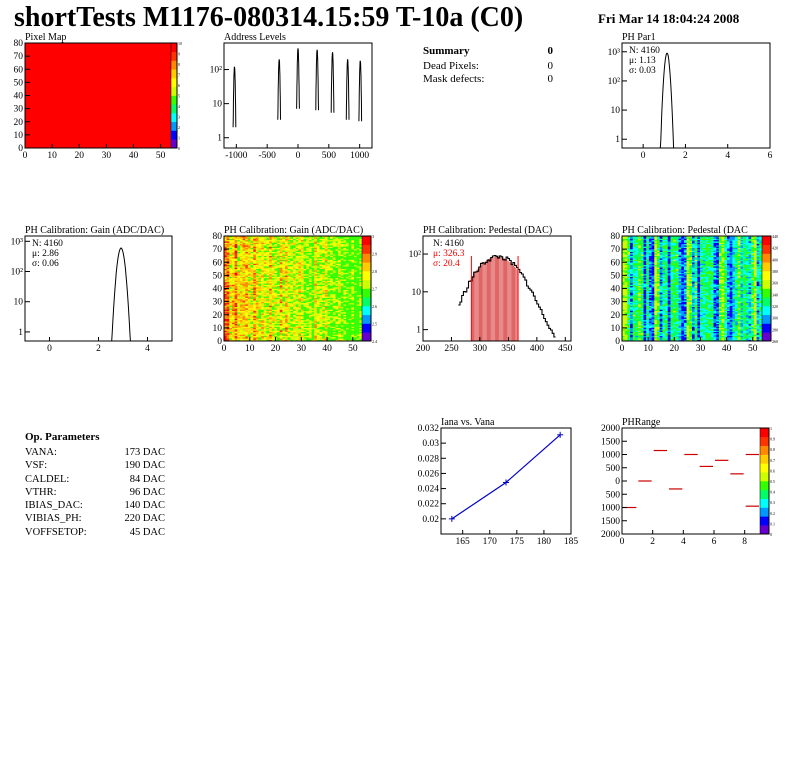 This screenshot has height=772, width=796. Describe the element at coordinates (218, 316) in the screenshot. I see `y-tick-label: 20` at that location.